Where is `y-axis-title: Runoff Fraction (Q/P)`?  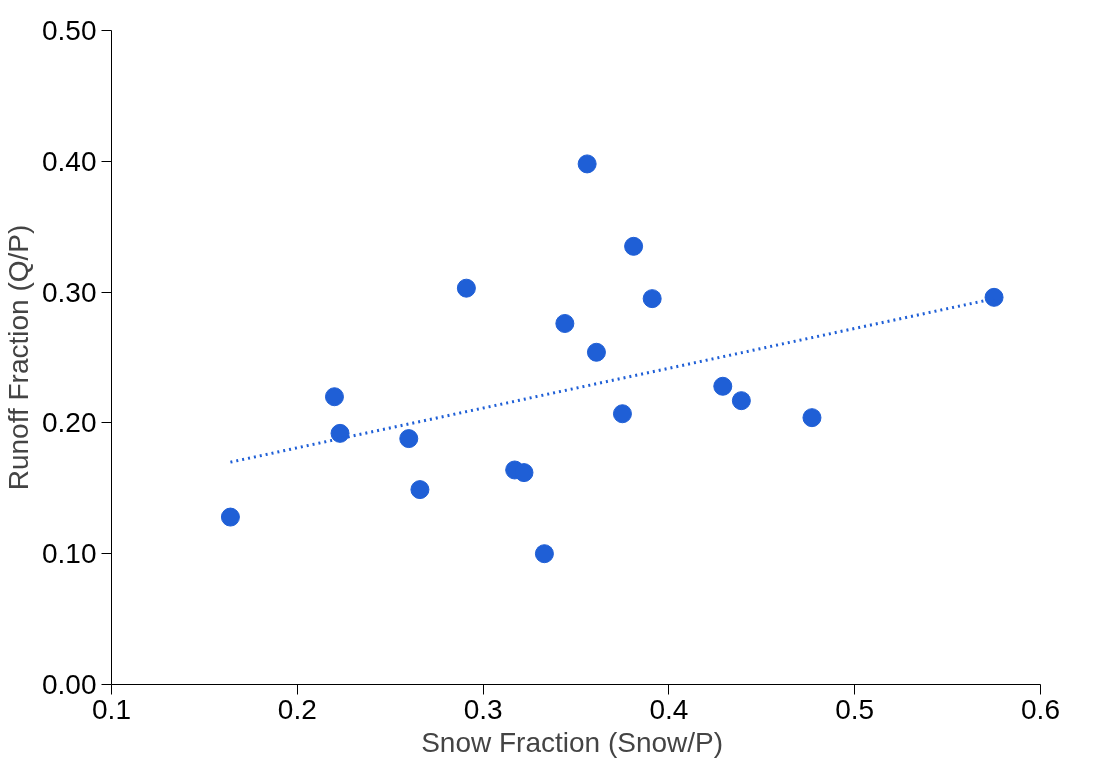
y-axis-title: Runoff Fraction (Q/P) is located at coordinates (18, 357).